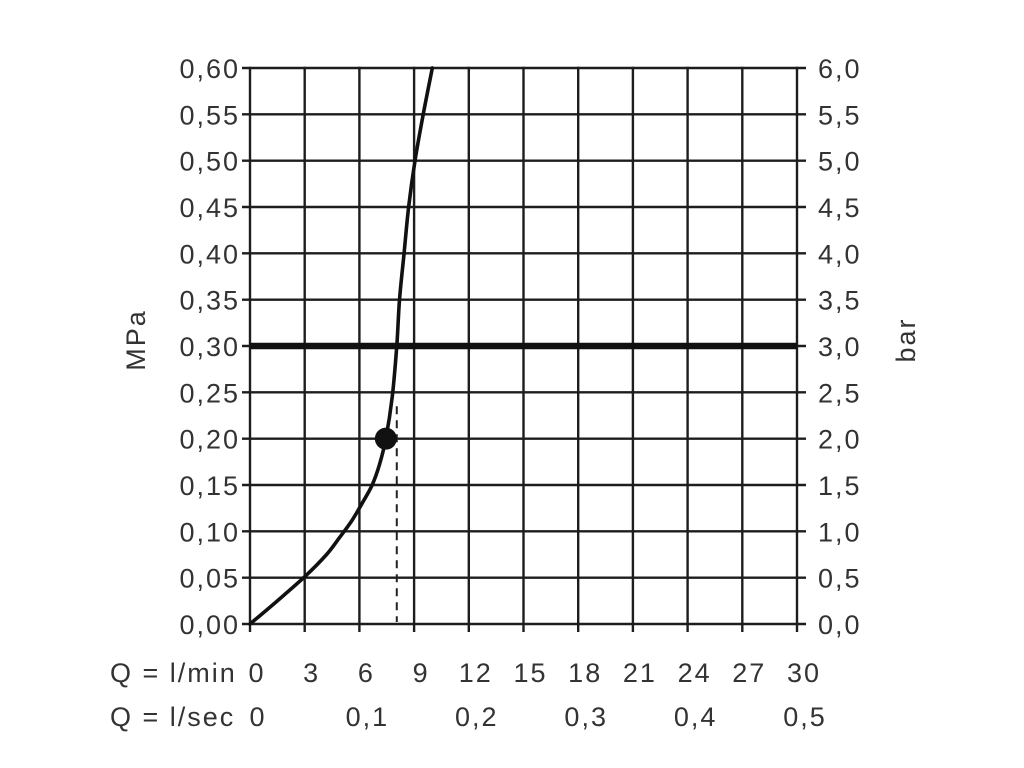 The image size is (1024, 768). Describe the element at coordinates (749, 673) in the screenshot. I see `x-primary-tick-label: 27` at that location.